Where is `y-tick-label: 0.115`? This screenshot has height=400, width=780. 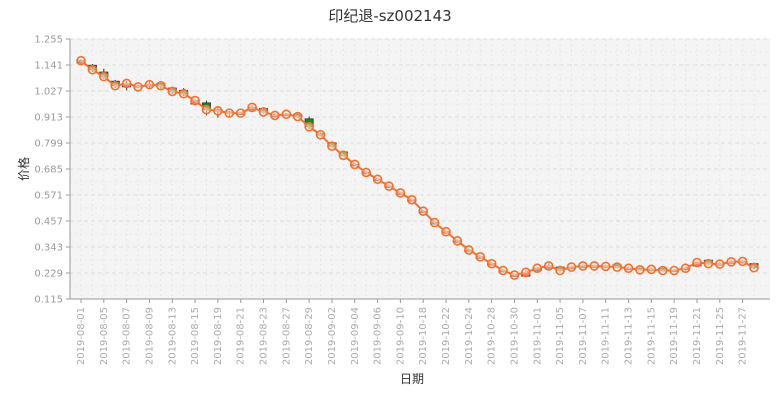
y-tick-label: 0.115 is located at coordinates (48, 300).